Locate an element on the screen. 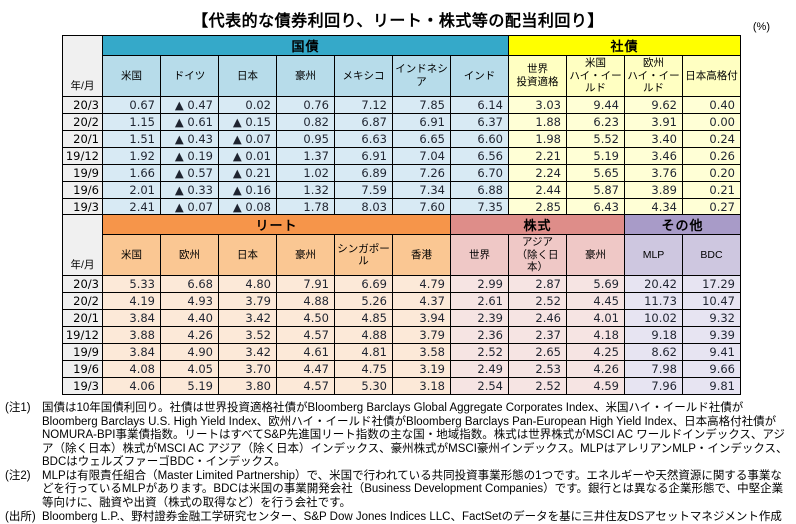 The width and height of the screenshot is (796, 524). corpbond-value-cell: 5.87 is located at coordinates (595, 189).